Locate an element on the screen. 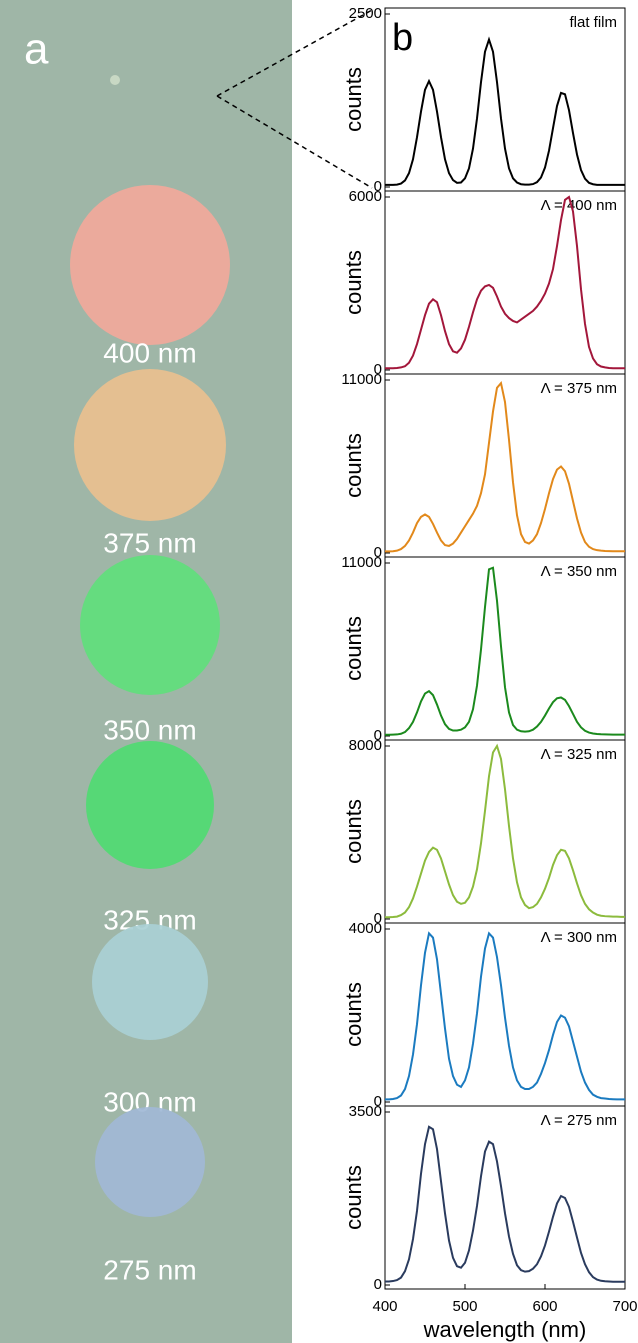 This screenshot has height=1343, width=638. y-tick-label: 8000 is located at coordinates (365, 745).